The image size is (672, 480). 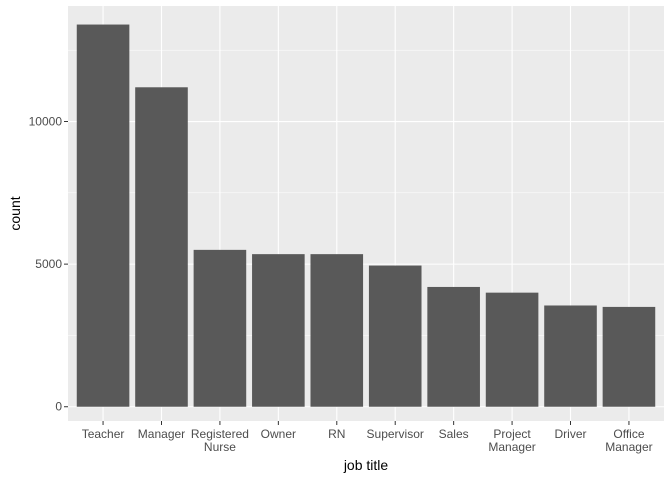 I want to click on x-tick-label: Driver, so click(x=571, y=434).